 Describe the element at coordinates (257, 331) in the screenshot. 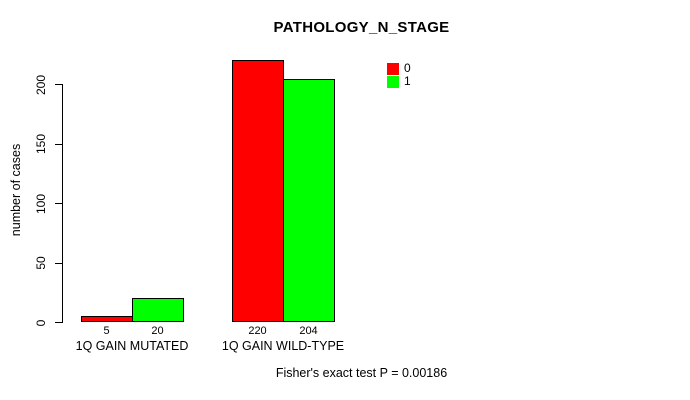

I see `bar-value-label: 220` at that location.